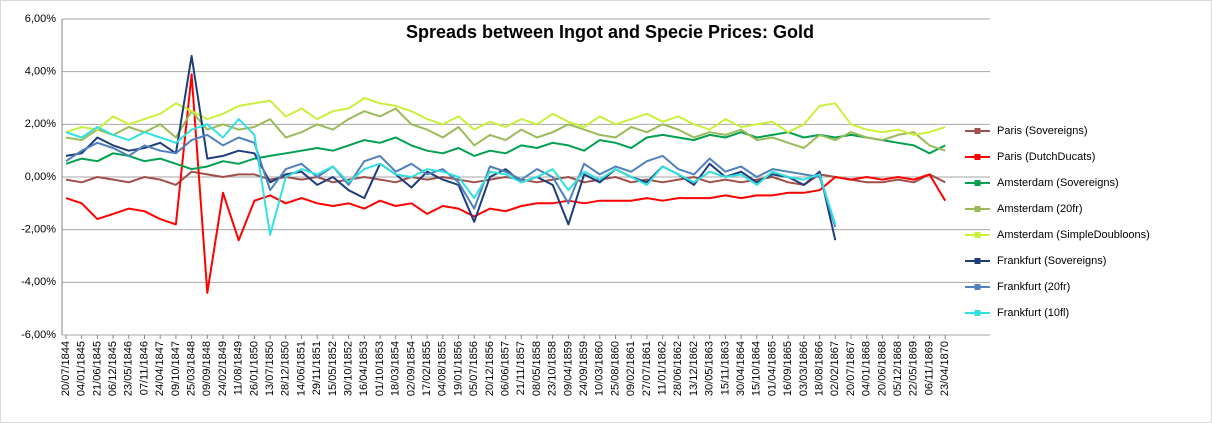 The image size is (1212, 423). I want to click on x-tick-label: 09/02/1861, so click(631, 368).